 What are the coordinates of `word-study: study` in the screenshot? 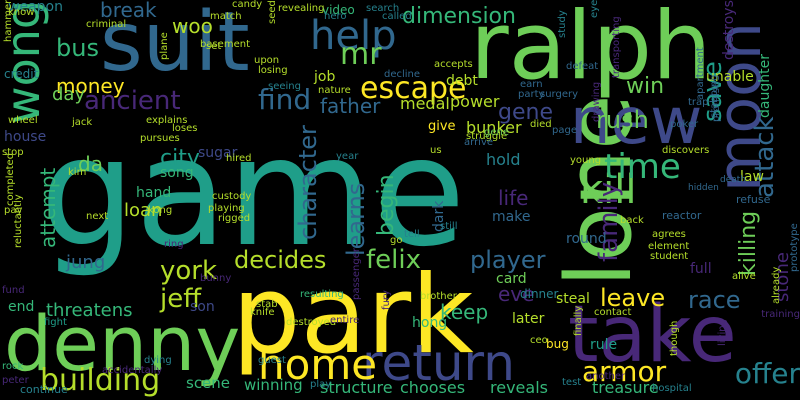 It's located at (562, 24).